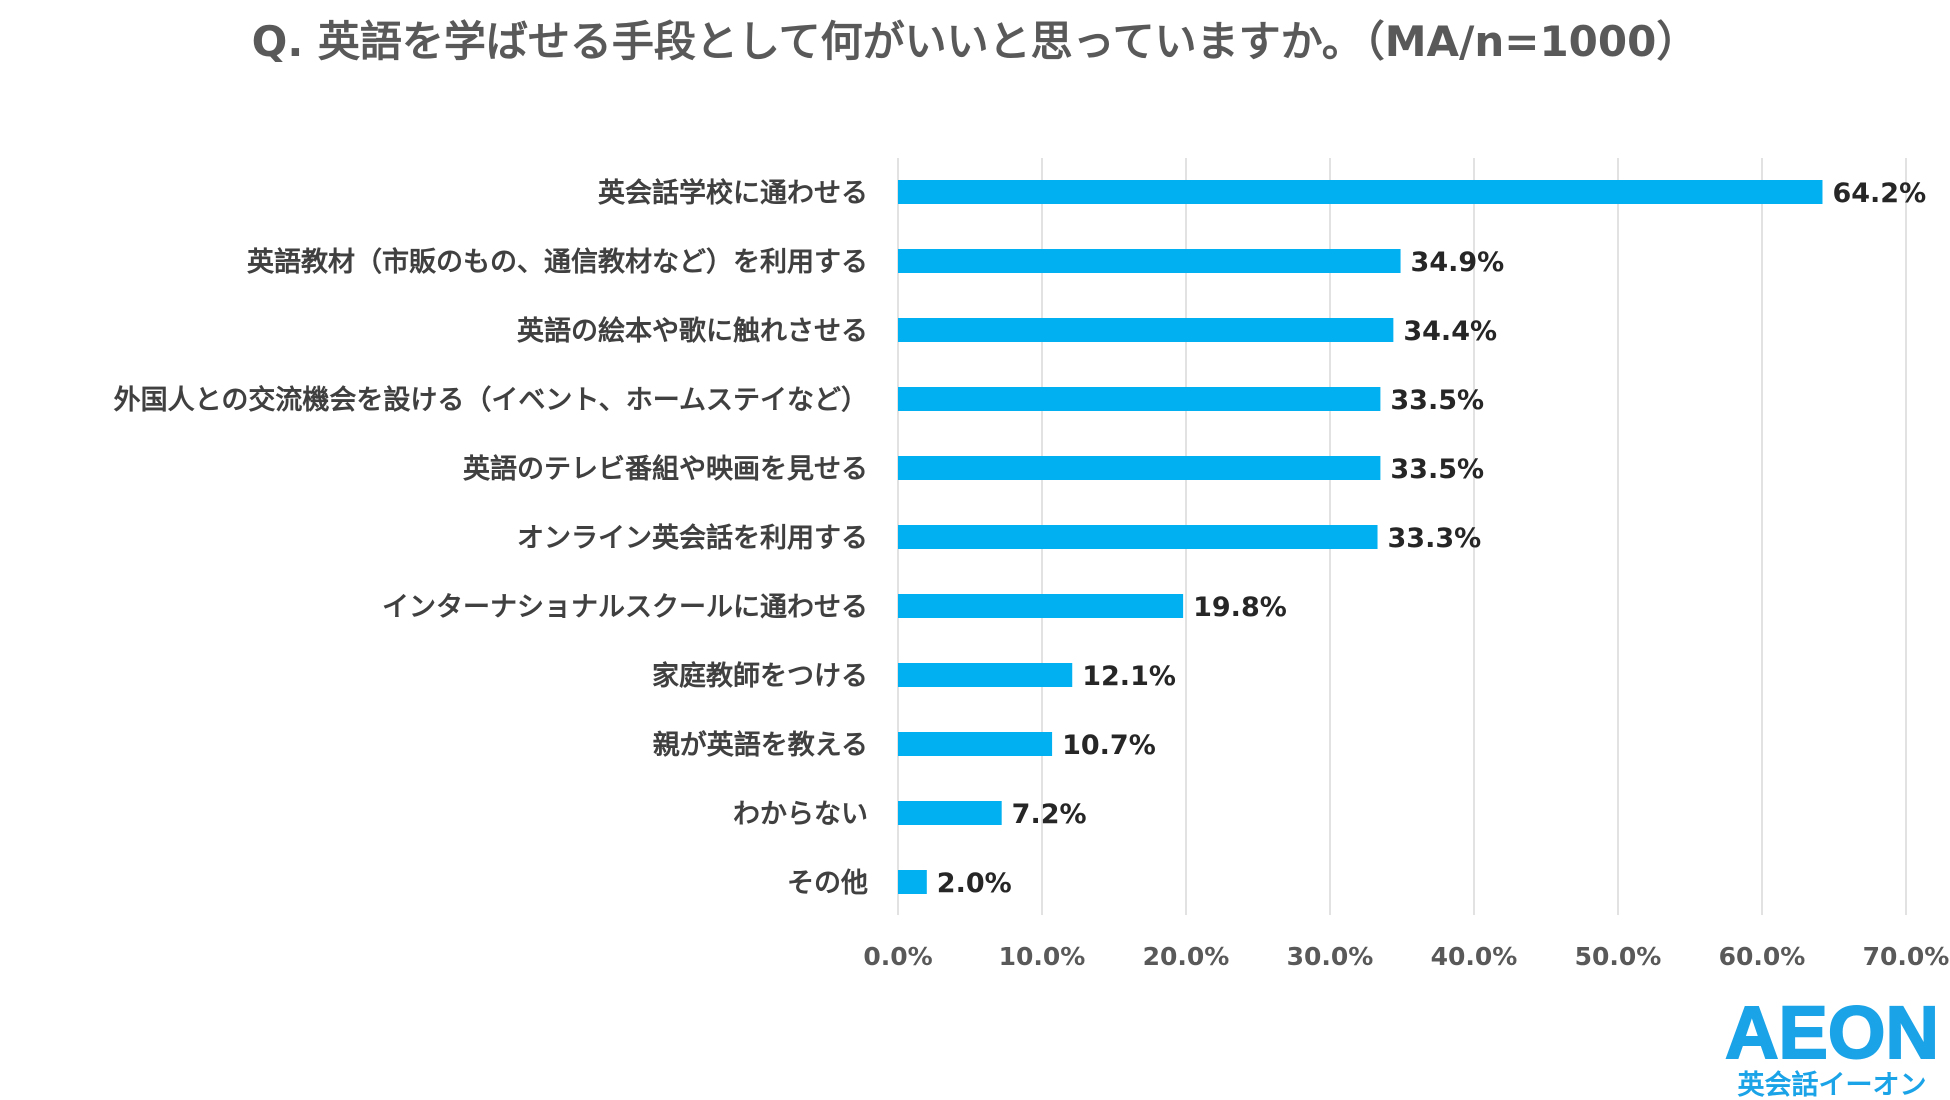 This screenshot has width=1950, height=1100. What do you see at coordinates (1458, 262) in the screenshot?
I see `value-label: 34.9%` at bounding box center [1458, 262].